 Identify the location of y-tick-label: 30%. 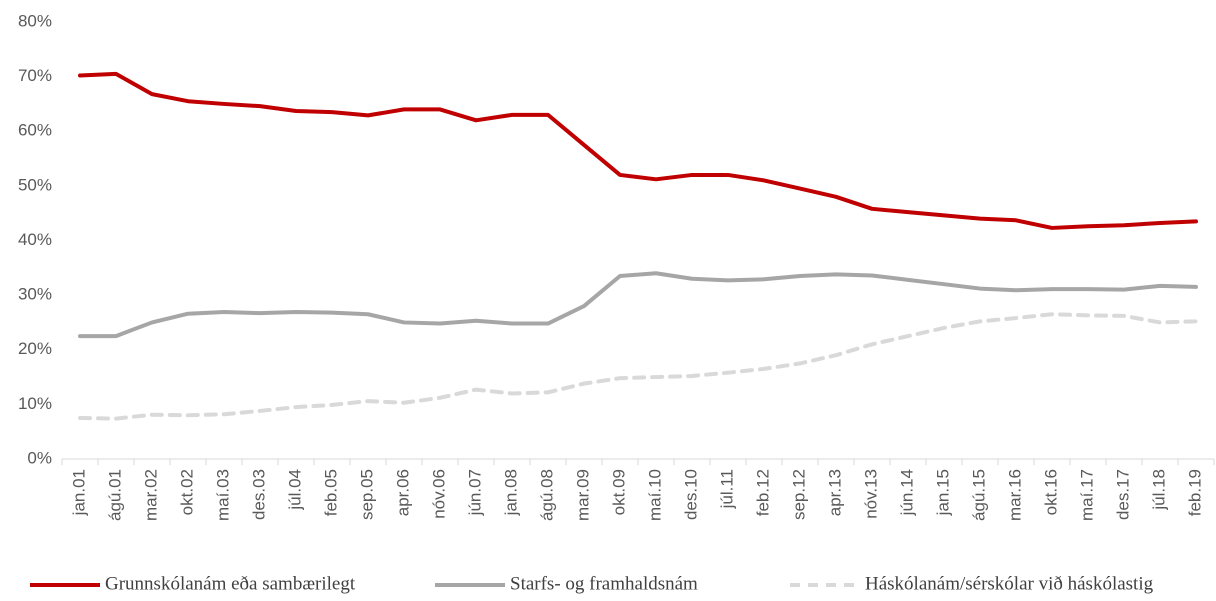
(35, 294).